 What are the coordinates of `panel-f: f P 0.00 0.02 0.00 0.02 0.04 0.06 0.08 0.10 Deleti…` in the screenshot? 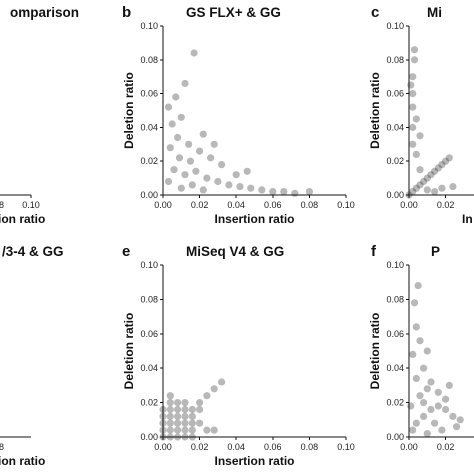 It's located at (421, 347).